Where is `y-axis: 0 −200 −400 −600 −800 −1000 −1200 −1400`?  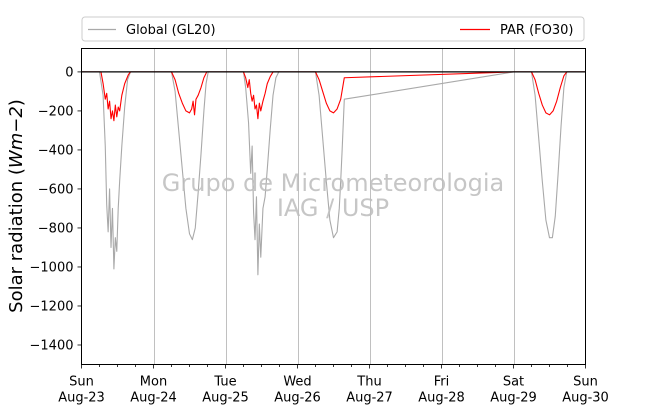
y-axis: 0 −200 −400 −600 −800 −1000 −1200 −1400 is located at coordinates (56, 209).